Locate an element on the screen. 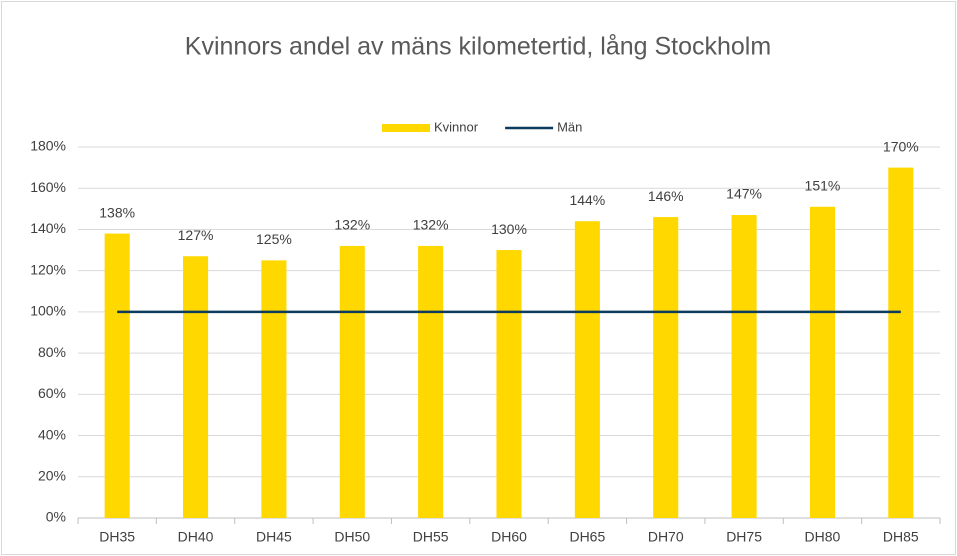 This screenshot has height=556, width=957. data-label: 144% is located at coordinates (587, 200).